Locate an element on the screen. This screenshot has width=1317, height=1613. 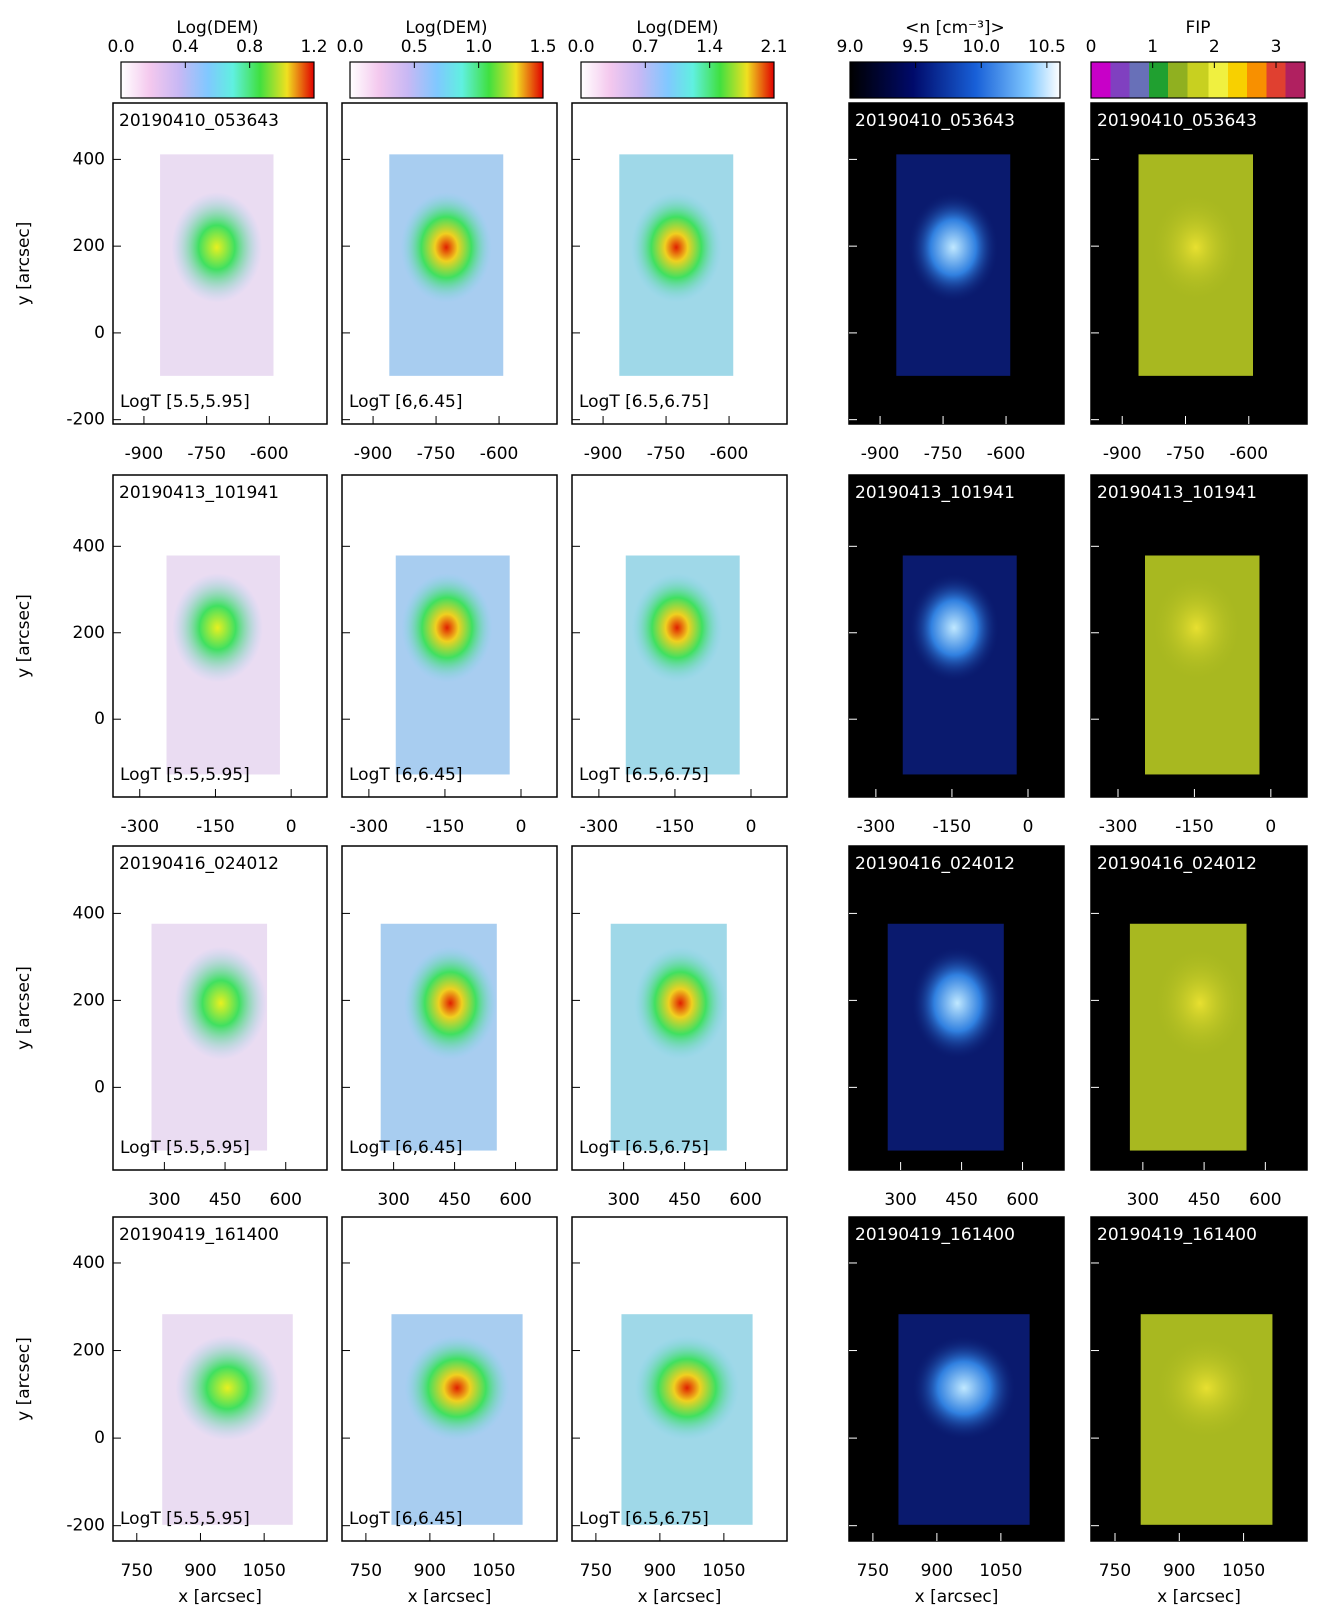
y-tick-label: 0 is located at coordinates (99, 1438).